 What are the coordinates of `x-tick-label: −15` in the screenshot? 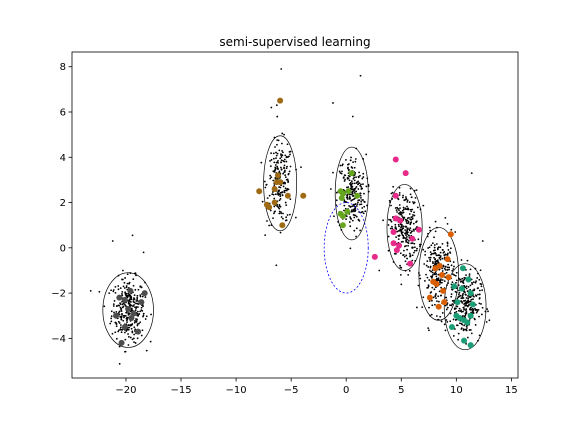 It's located at (180, 390).